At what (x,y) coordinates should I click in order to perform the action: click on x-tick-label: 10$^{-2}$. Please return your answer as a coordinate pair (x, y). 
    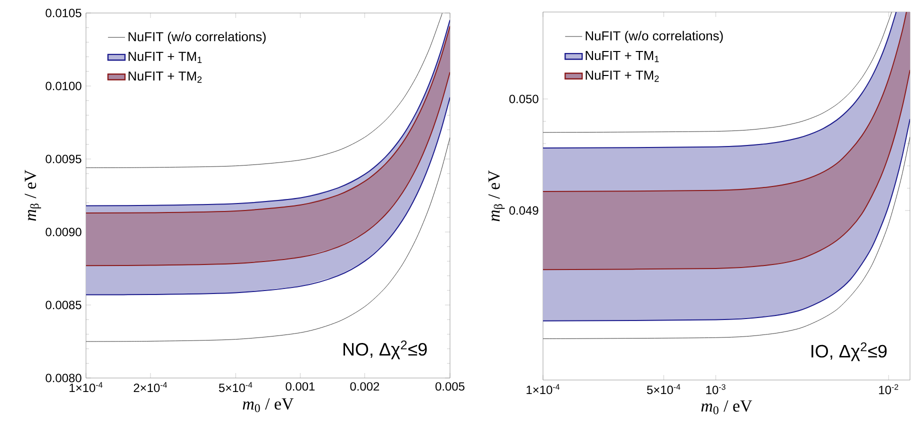
    Looking at the image, I should click on (888, 389).